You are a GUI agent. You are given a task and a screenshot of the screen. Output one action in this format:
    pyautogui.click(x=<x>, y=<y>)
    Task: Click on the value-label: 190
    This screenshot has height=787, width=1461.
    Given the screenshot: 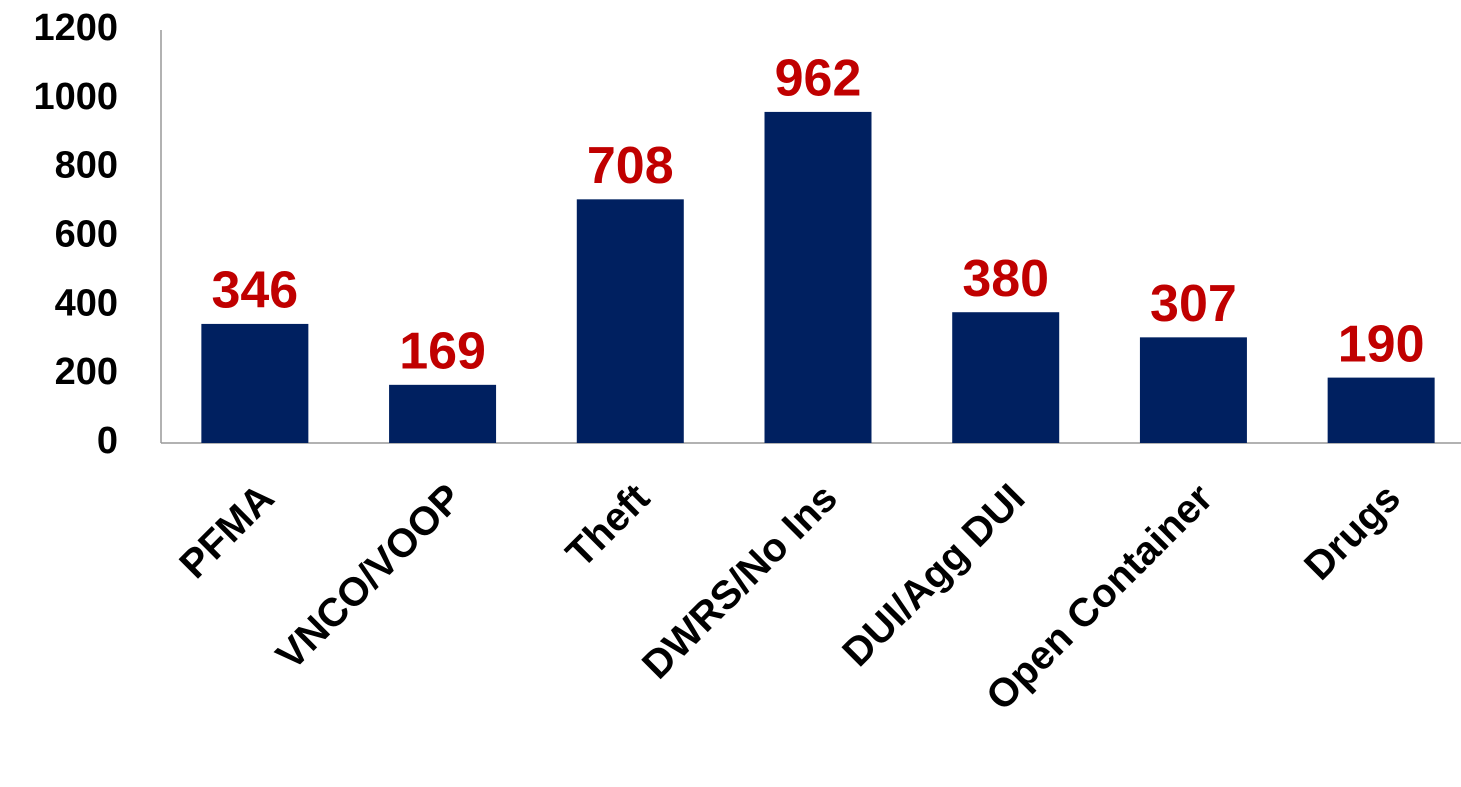 What is the action you would take?
    pyautogui.click(x=1381, y=344)
    